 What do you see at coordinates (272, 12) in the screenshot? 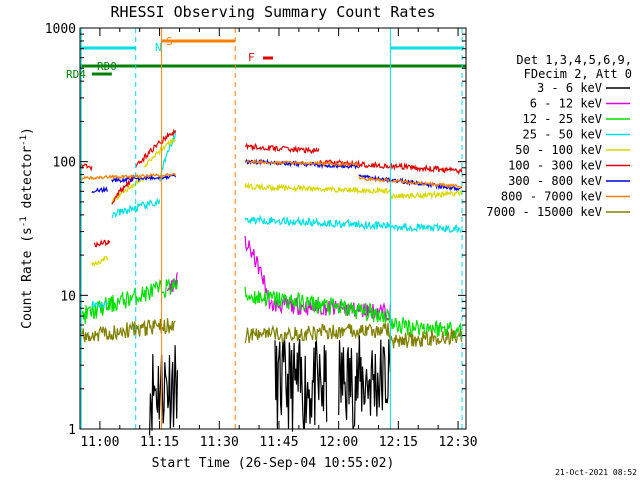
I see `chart-title: RHESSI Observing Summary Count Rates` at bounding box center [272, 12].